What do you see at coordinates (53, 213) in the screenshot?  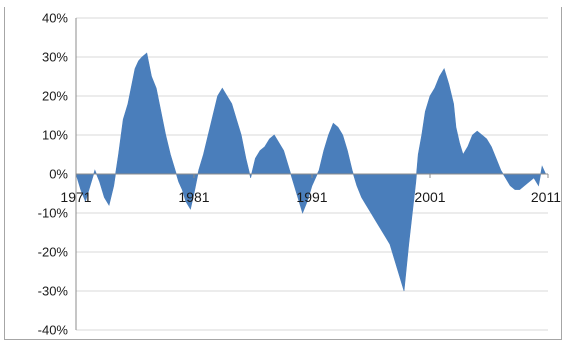 I see `y-tick-label: -10%` at bounding box center [53, 213].